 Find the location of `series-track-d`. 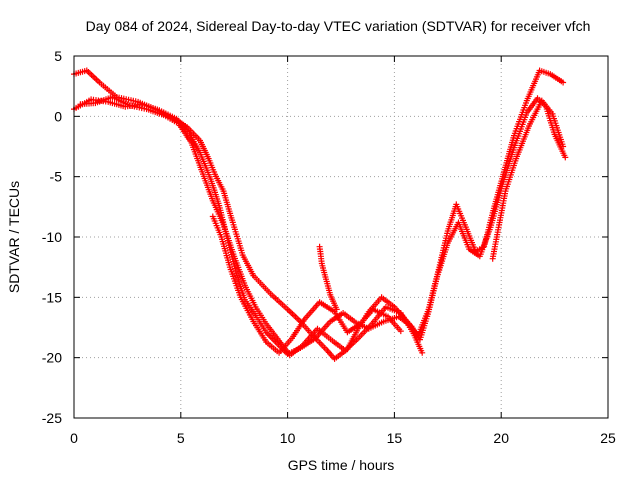

series-track-d is located at coordinates (306, 284).